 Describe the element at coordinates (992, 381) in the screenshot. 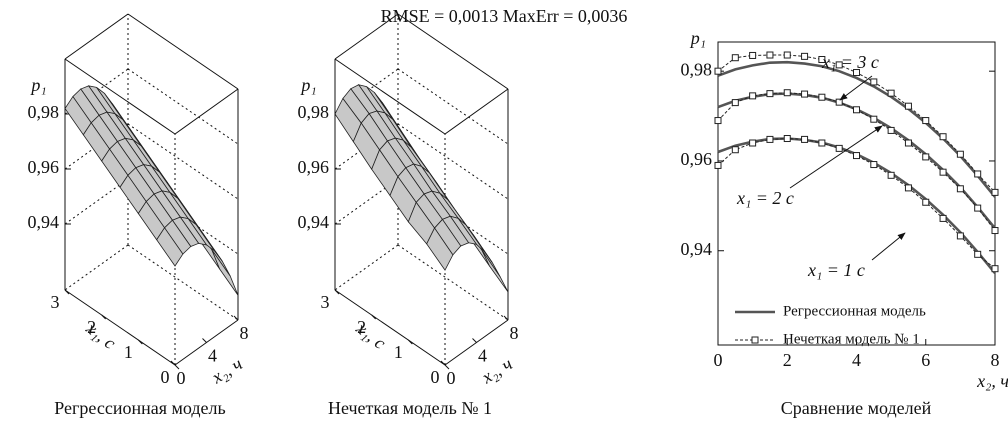

I see `x-axis-label: x₂, ч` at that location.